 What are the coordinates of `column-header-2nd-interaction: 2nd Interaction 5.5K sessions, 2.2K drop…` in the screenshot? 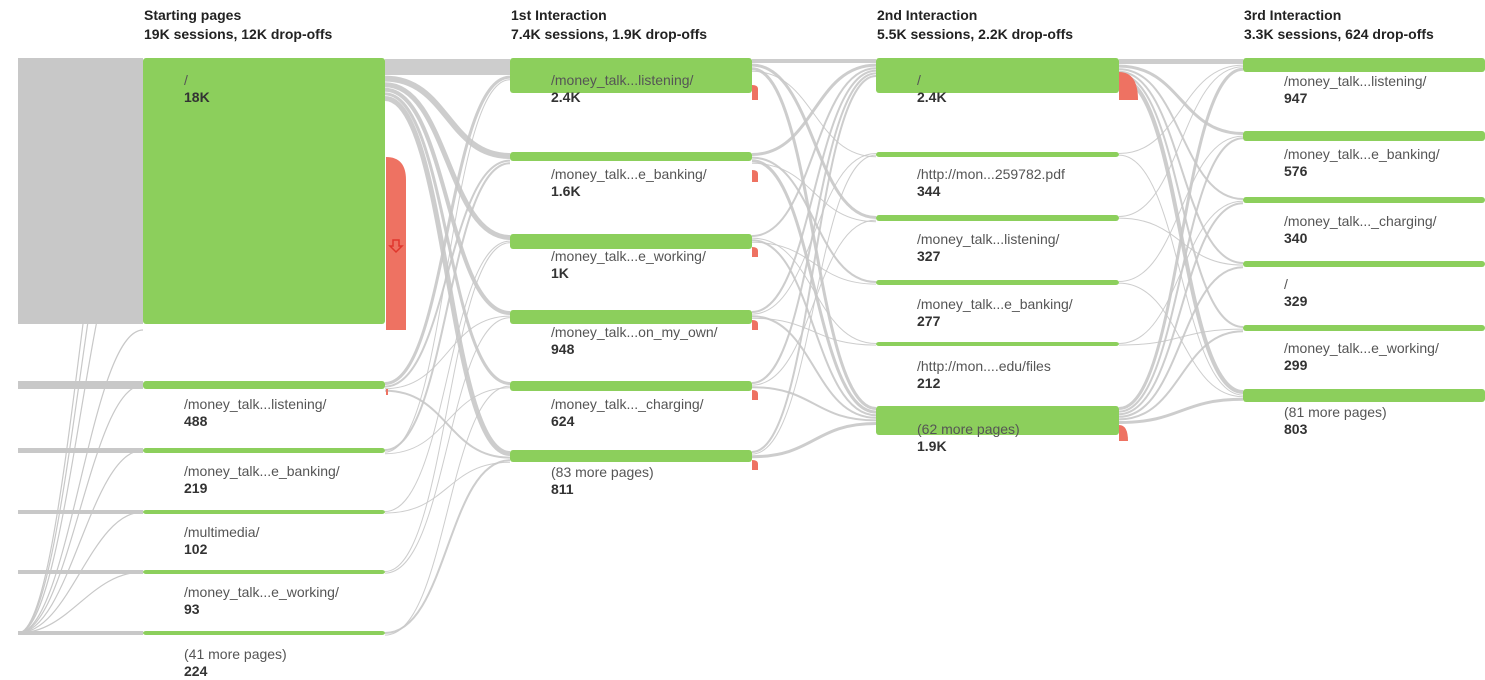 It's located at (975, 25).